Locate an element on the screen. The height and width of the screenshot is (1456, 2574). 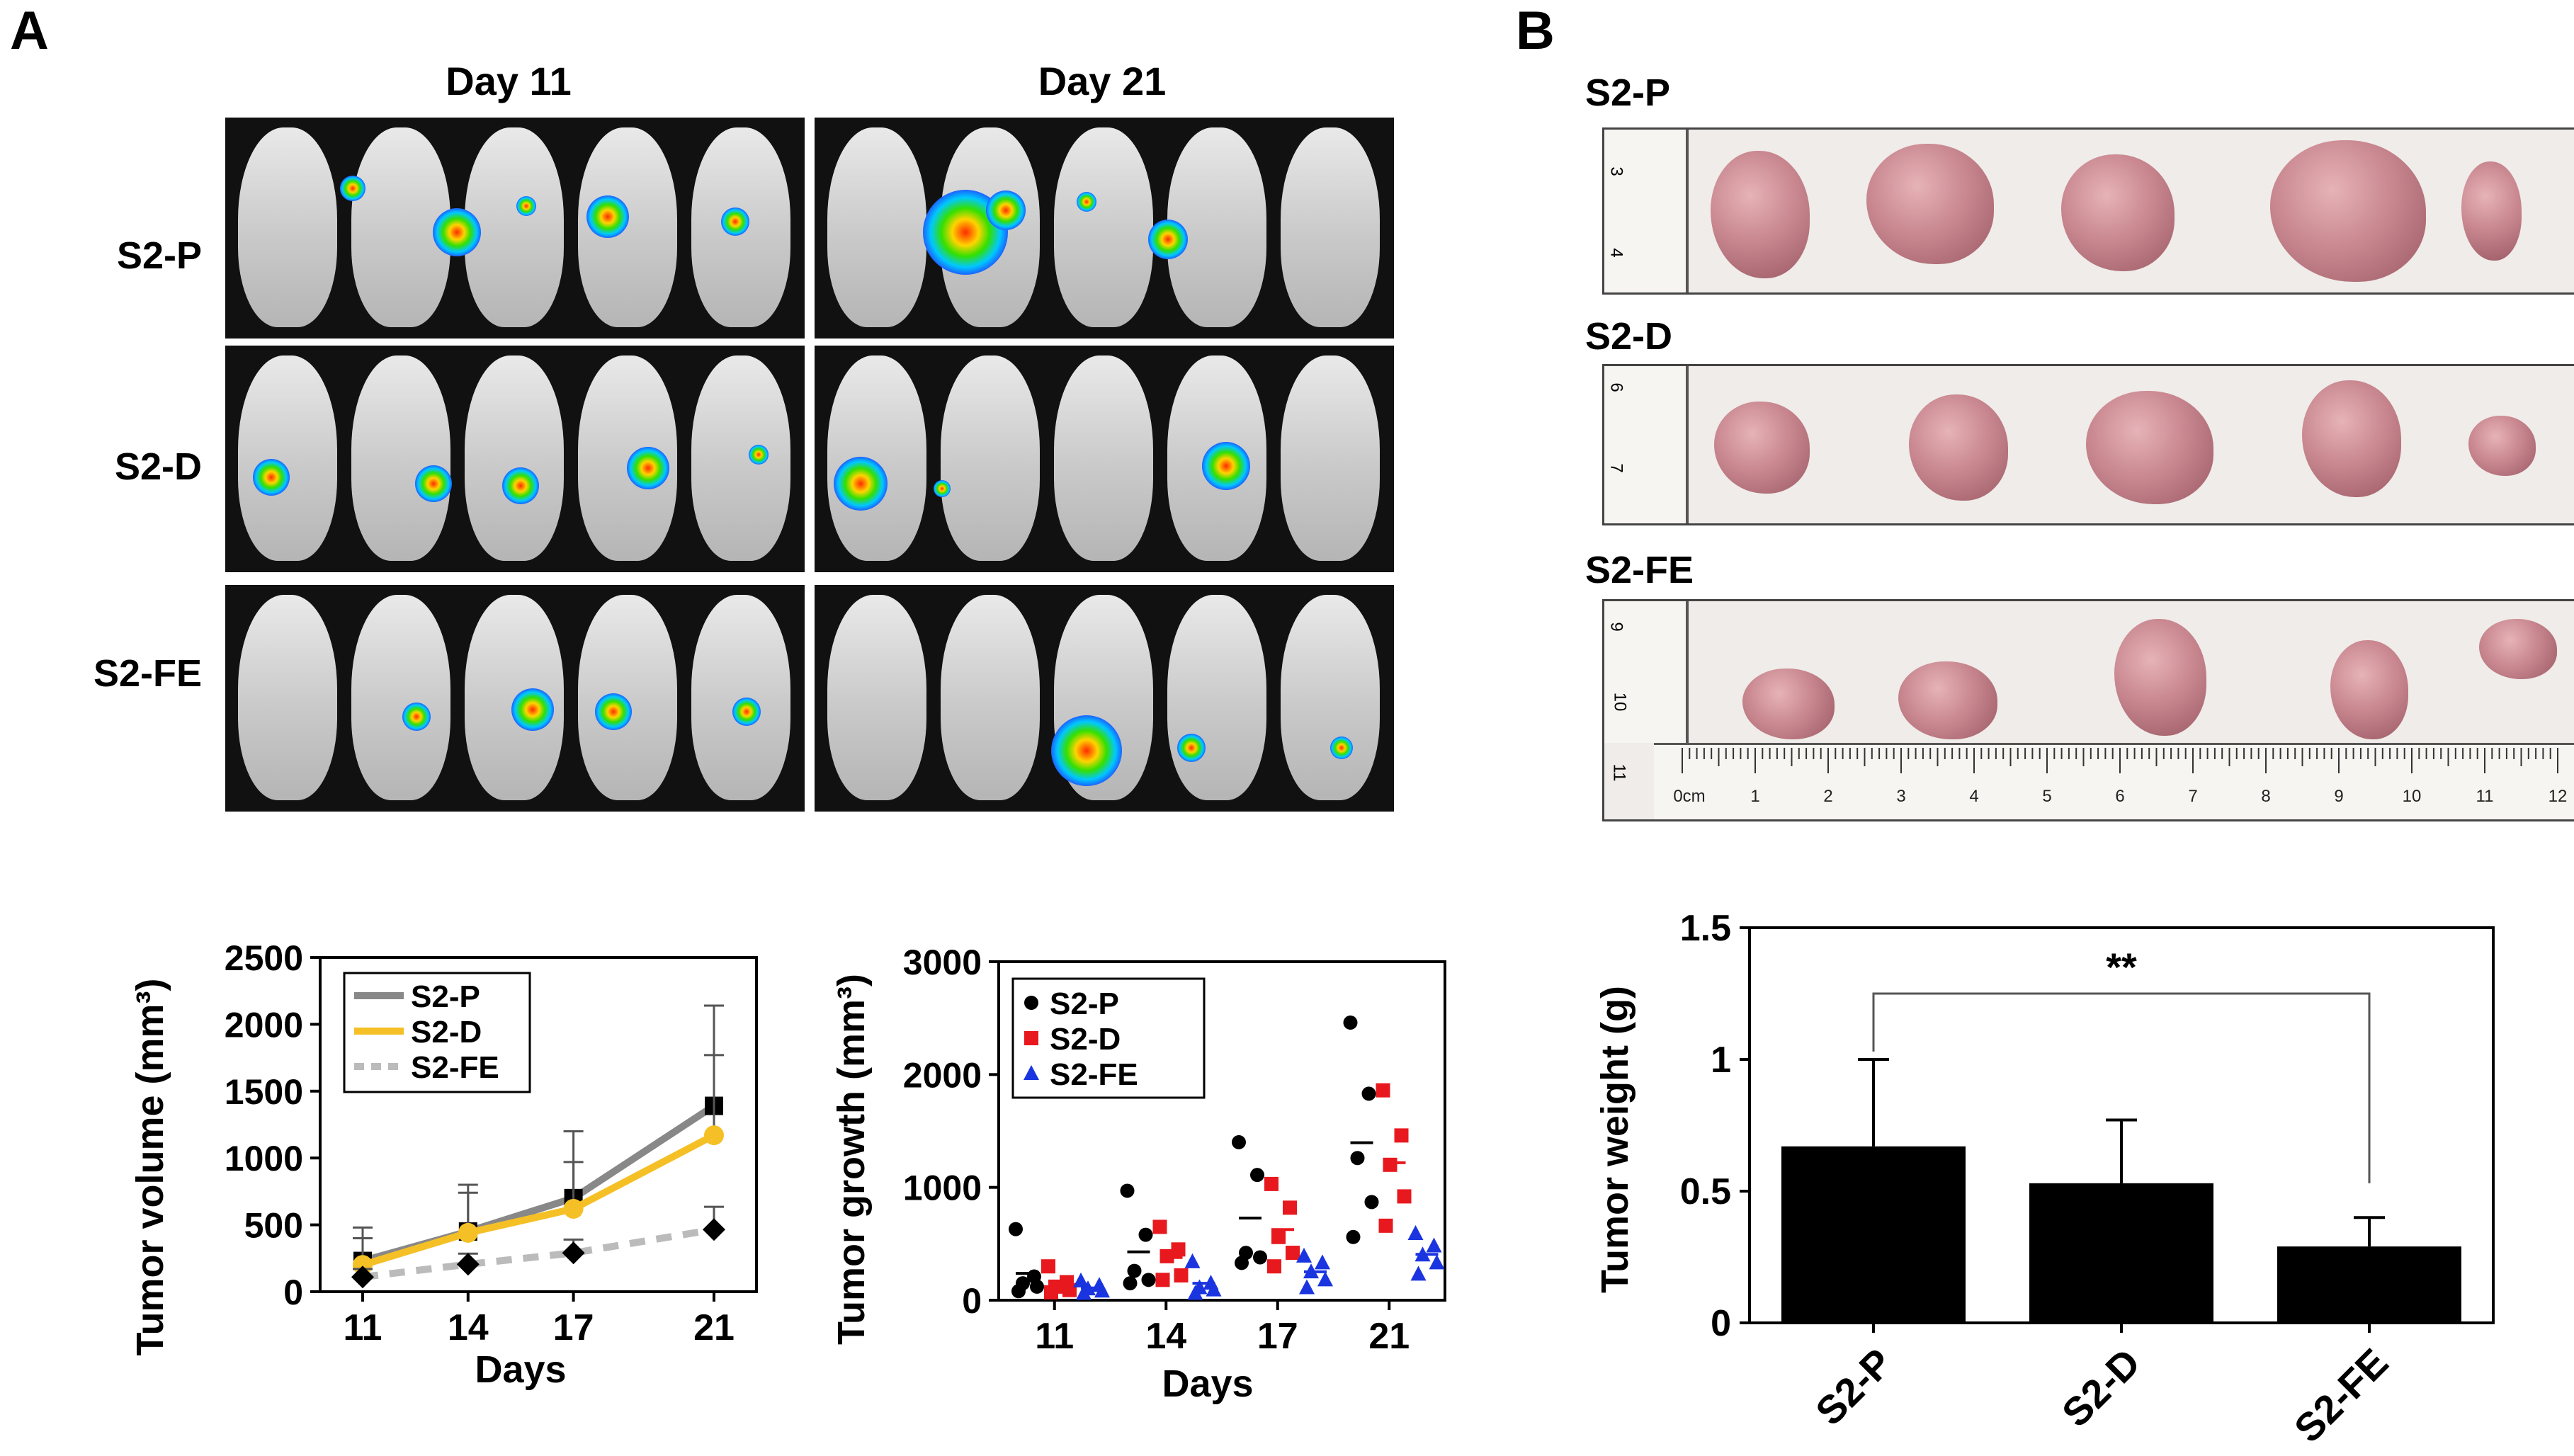
x-tick-label: 14 is located at coordinates (1165, 1337).